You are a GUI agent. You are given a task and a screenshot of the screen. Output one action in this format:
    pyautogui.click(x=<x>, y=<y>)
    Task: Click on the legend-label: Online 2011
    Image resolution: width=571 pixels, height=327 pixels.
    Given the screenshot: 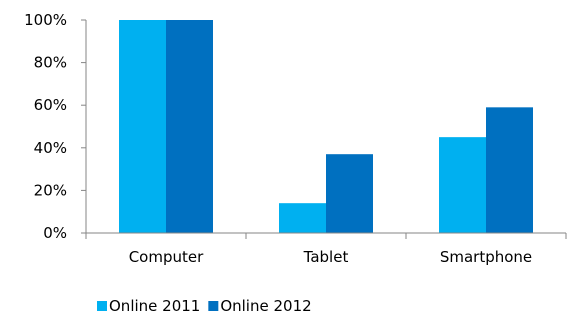 What is the action you would take?
    pyautogui.click(x=154, y=306)
    